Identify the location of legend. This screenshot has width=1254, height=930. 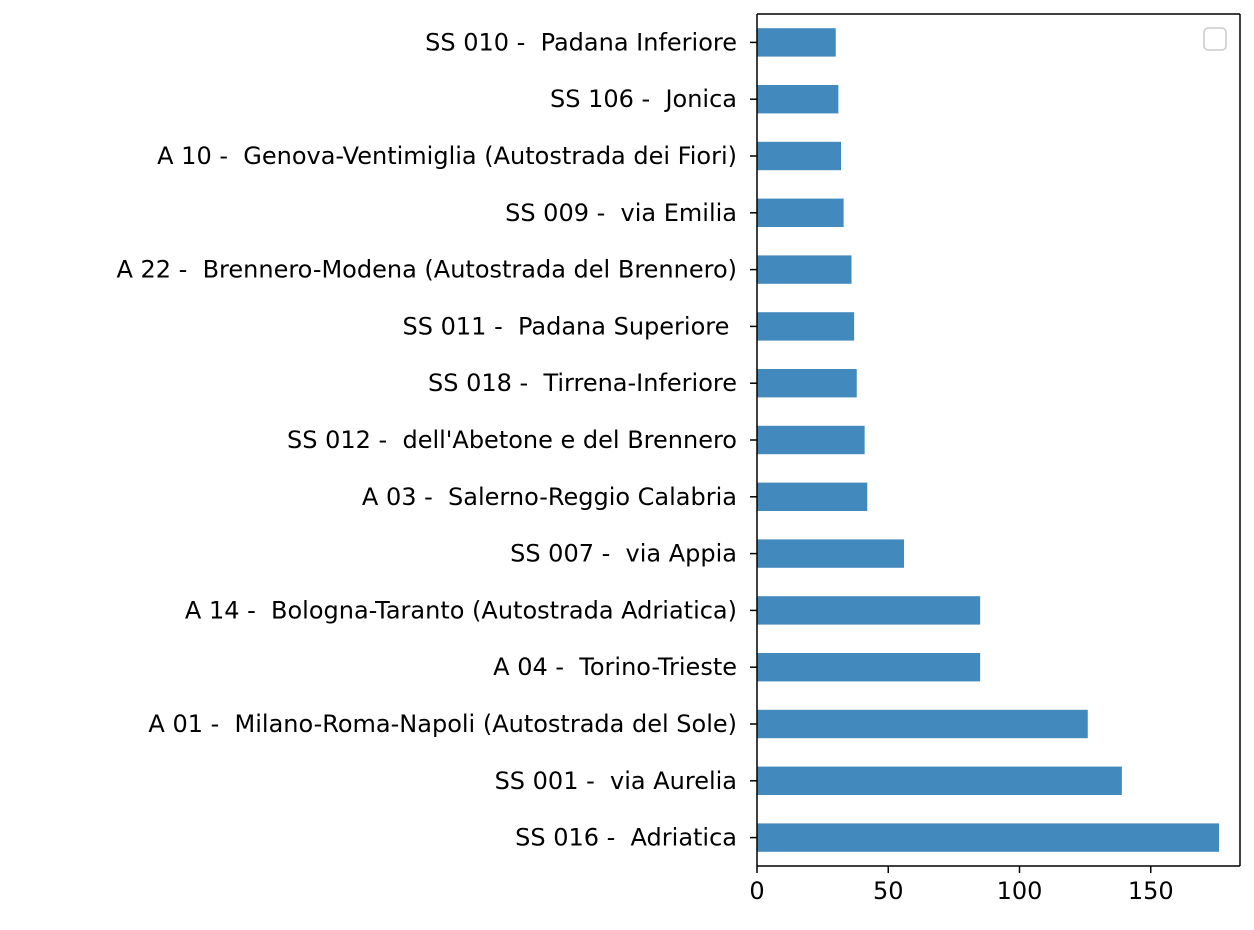
(1215, 39).